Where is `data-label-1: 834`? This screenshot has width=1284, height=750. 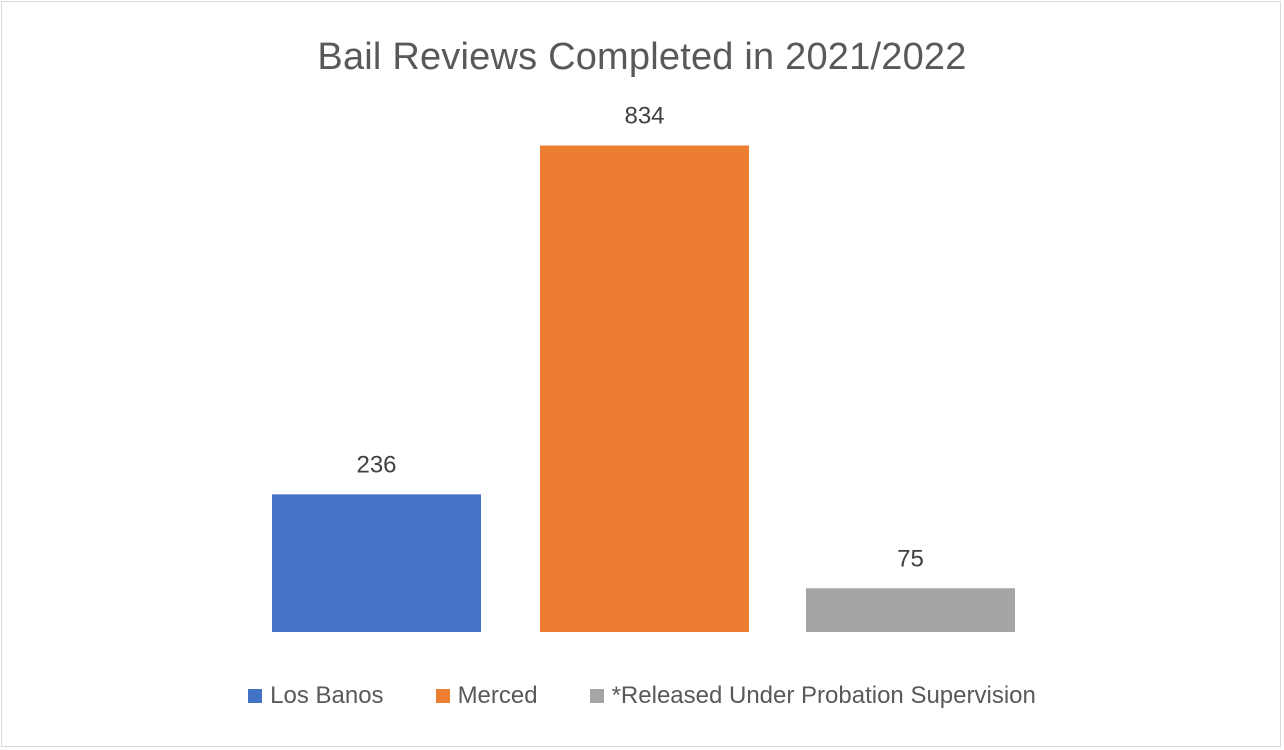
data-label-1: 834 is located at coordinates (644, 116).